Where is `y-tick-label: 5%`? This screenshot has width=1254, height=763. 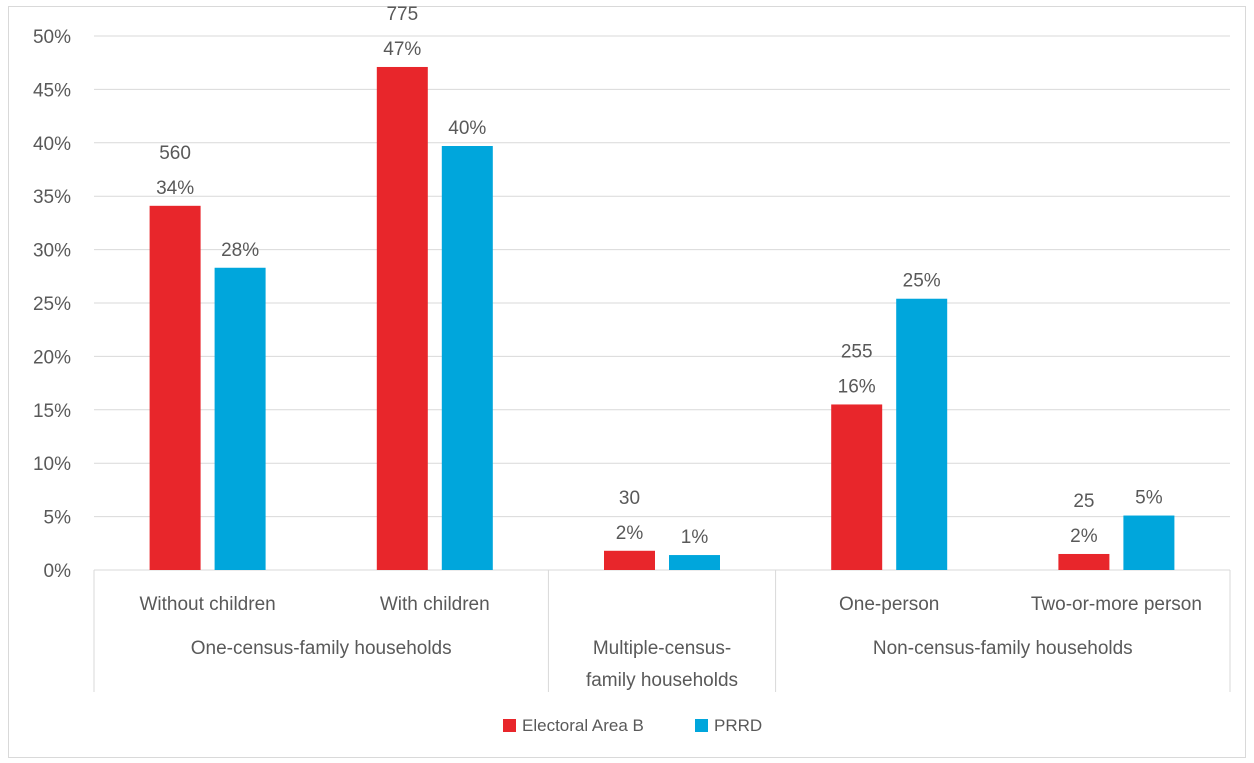 y-tick-label: 5% is located at coordinates (58, 518).